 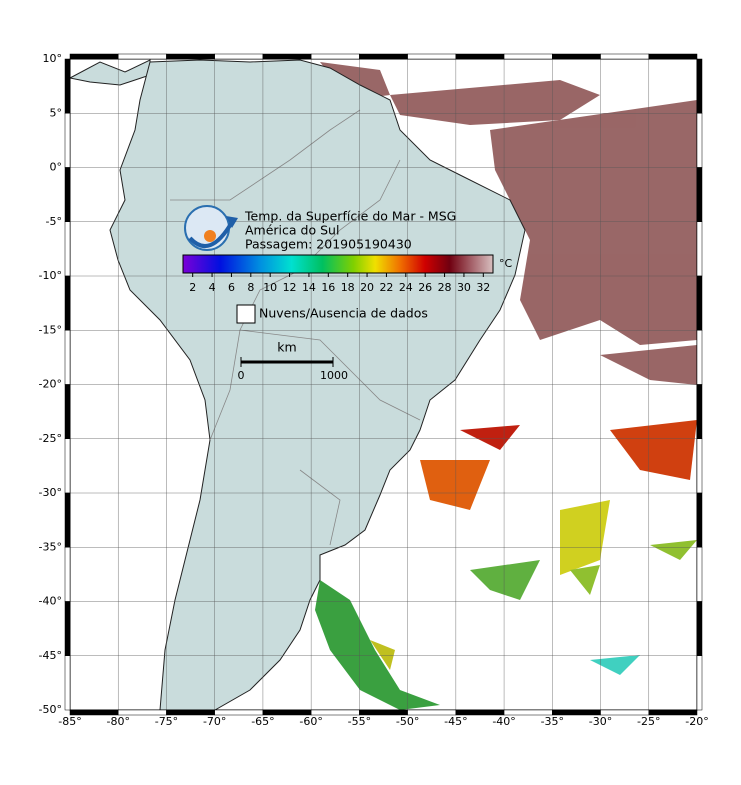 I want to click on colorbar-tick-label: 22, so click(x=386, y=287).